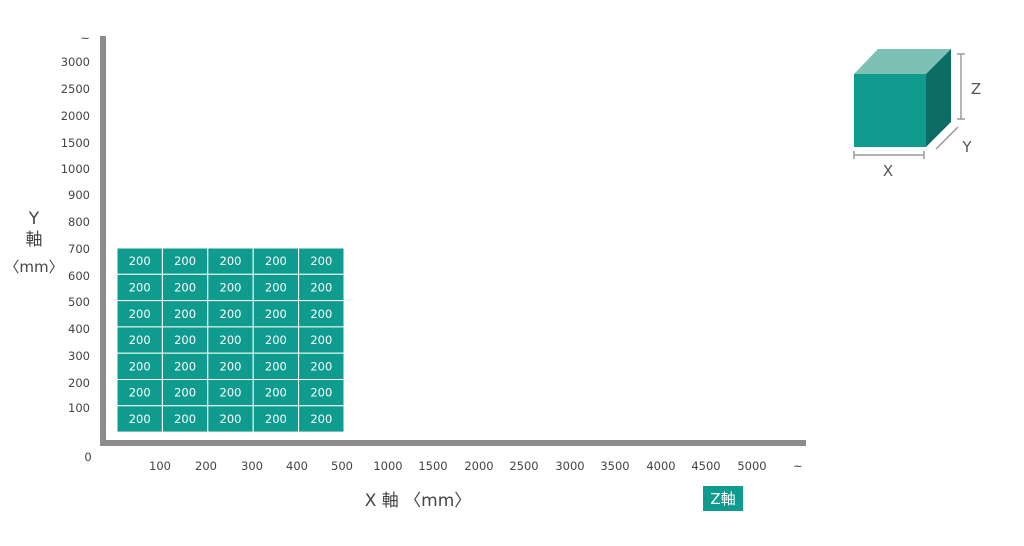  Describe the element at coordinates (705, 466) in the screenshot. I see `x-tick-label: 4500` at that location.